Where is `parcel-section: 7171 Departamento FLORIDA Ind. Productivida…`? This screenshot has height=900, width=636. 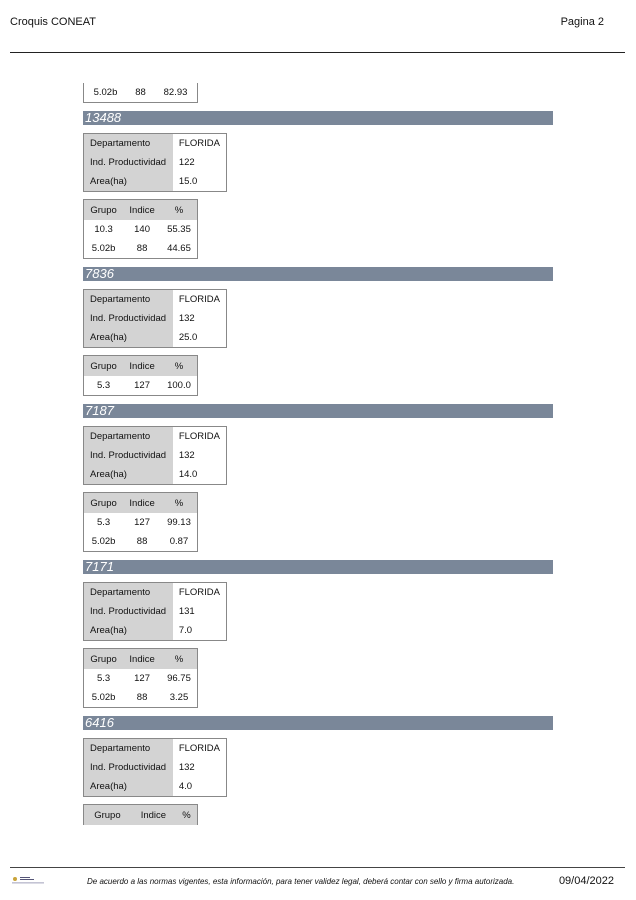
parcel-section: 7171 Departamento FLORIDA Ind. Productivida… is located at coordinates (318, 634).